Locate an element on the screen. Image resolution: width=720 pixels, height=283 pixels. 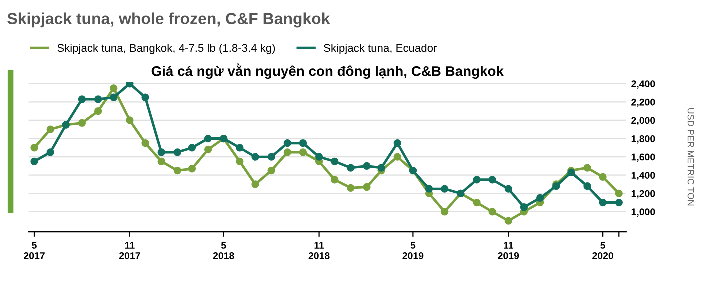
x-tick-label: 5 2017 is located at coordinates (34, 251).